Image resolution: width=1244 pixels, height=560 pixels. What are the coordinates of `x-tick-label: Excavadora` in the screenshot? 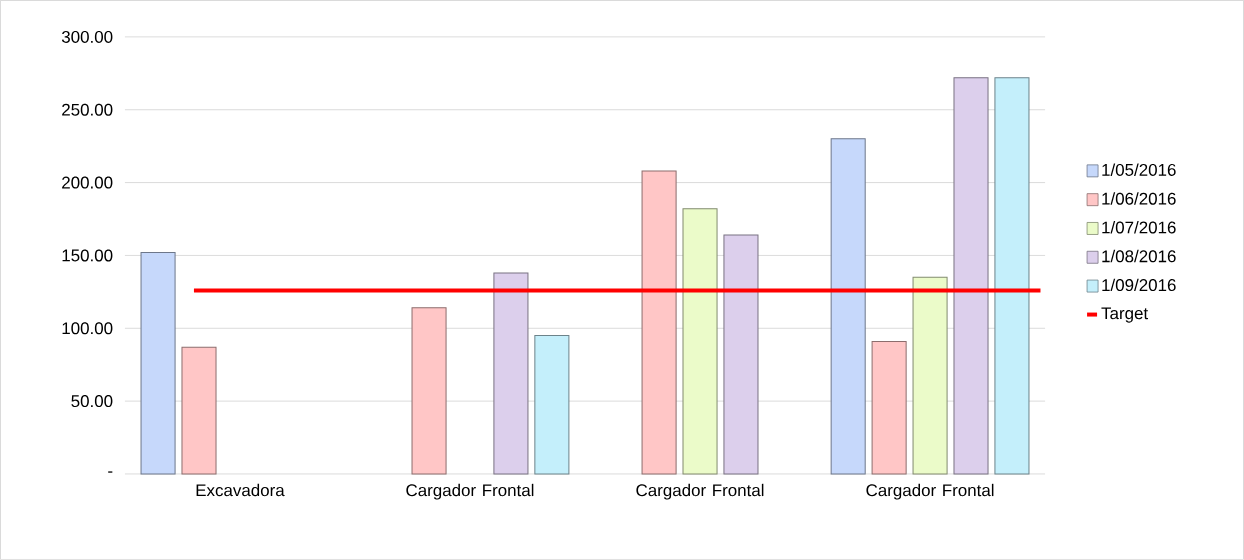 It's located at (240, 490).